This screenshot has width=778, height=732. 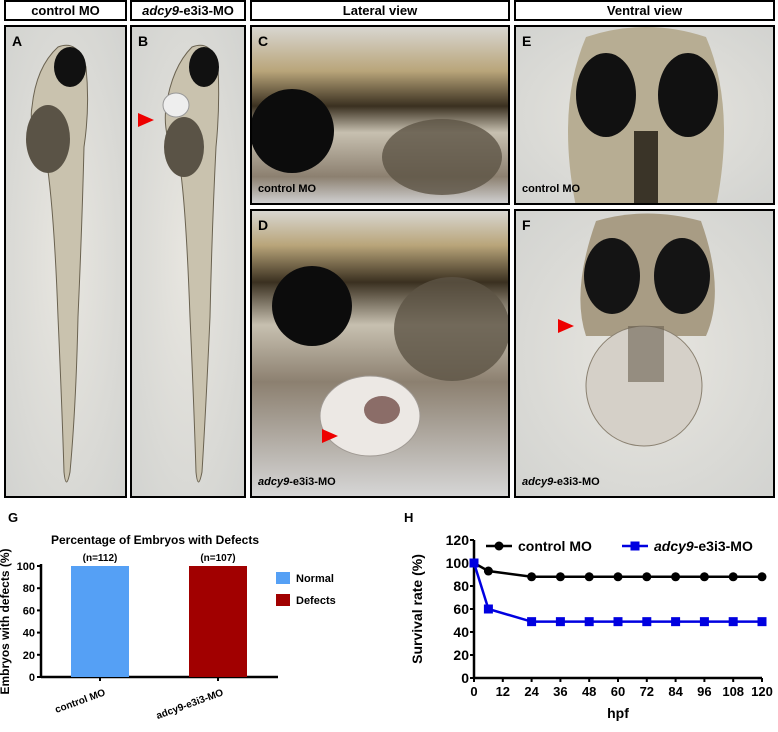 What do you see at coordinates (206, 10) in the screenshot?
I see `header-text: -e3i3-MO` at bounding box center [206, 10].